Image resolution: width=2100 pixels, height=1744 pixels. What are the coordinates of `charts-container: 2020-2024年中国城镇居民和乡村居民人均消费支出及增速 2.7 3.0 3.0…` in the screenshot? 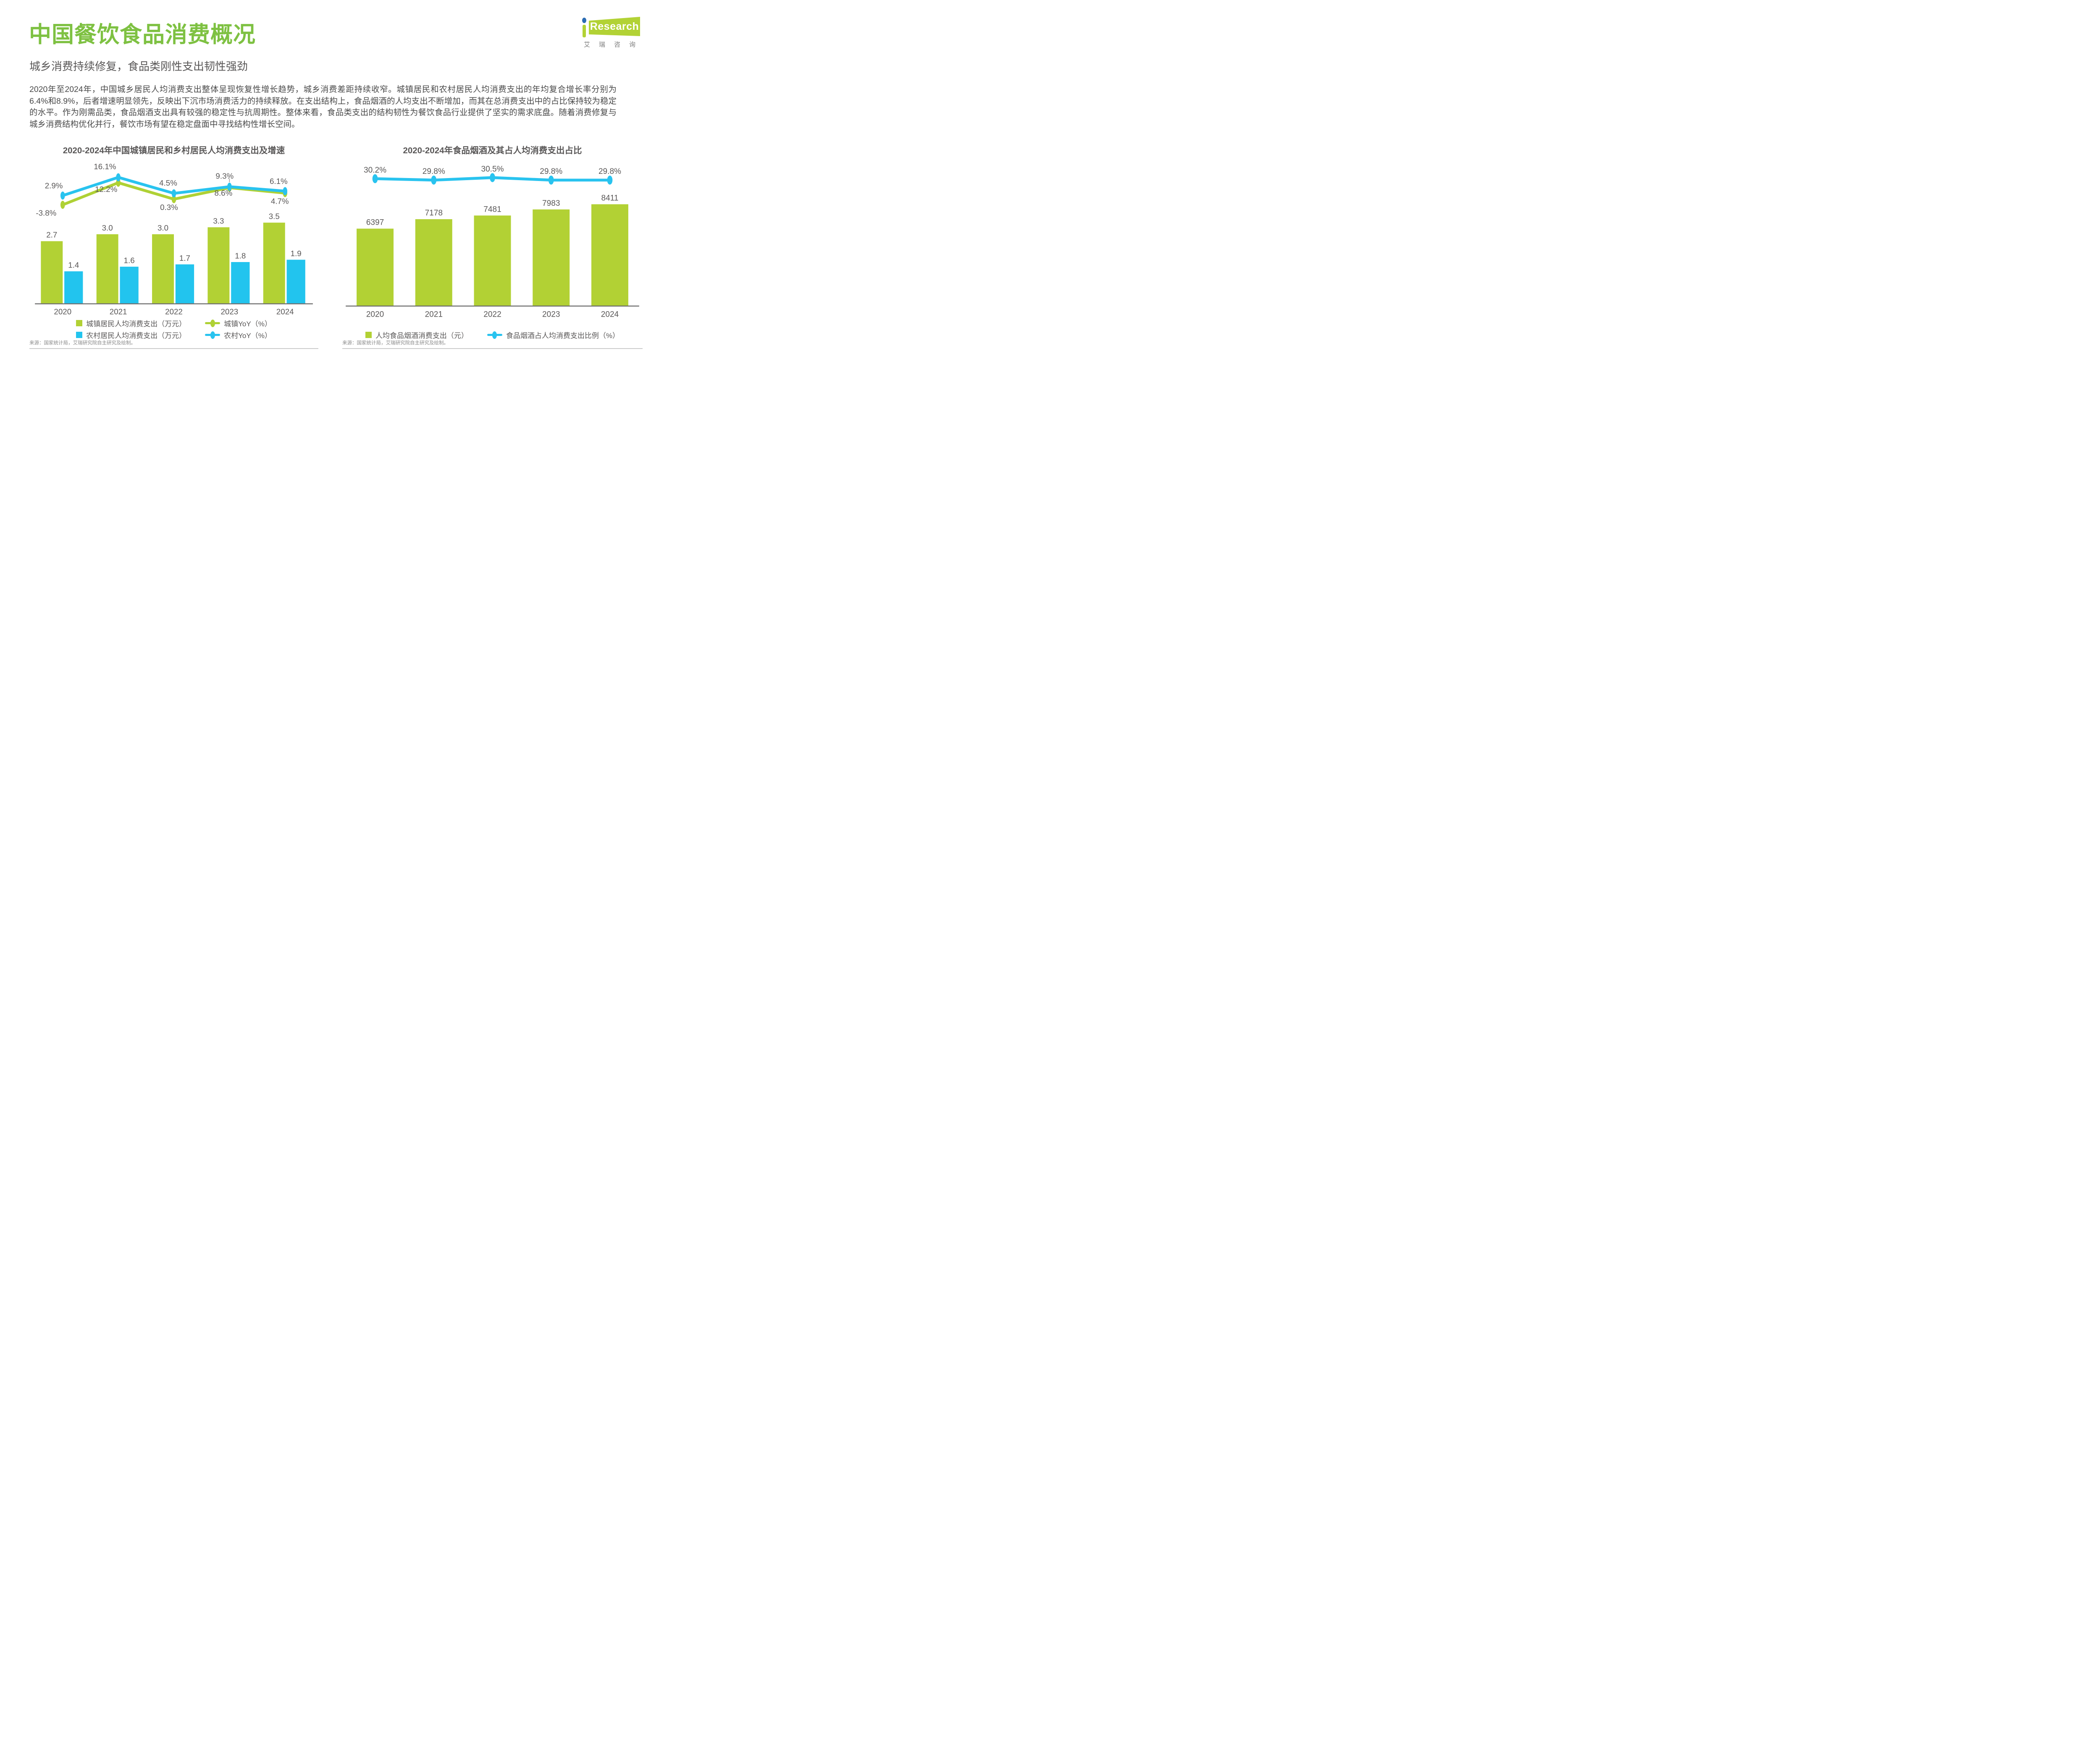 It's located at (336, 246).